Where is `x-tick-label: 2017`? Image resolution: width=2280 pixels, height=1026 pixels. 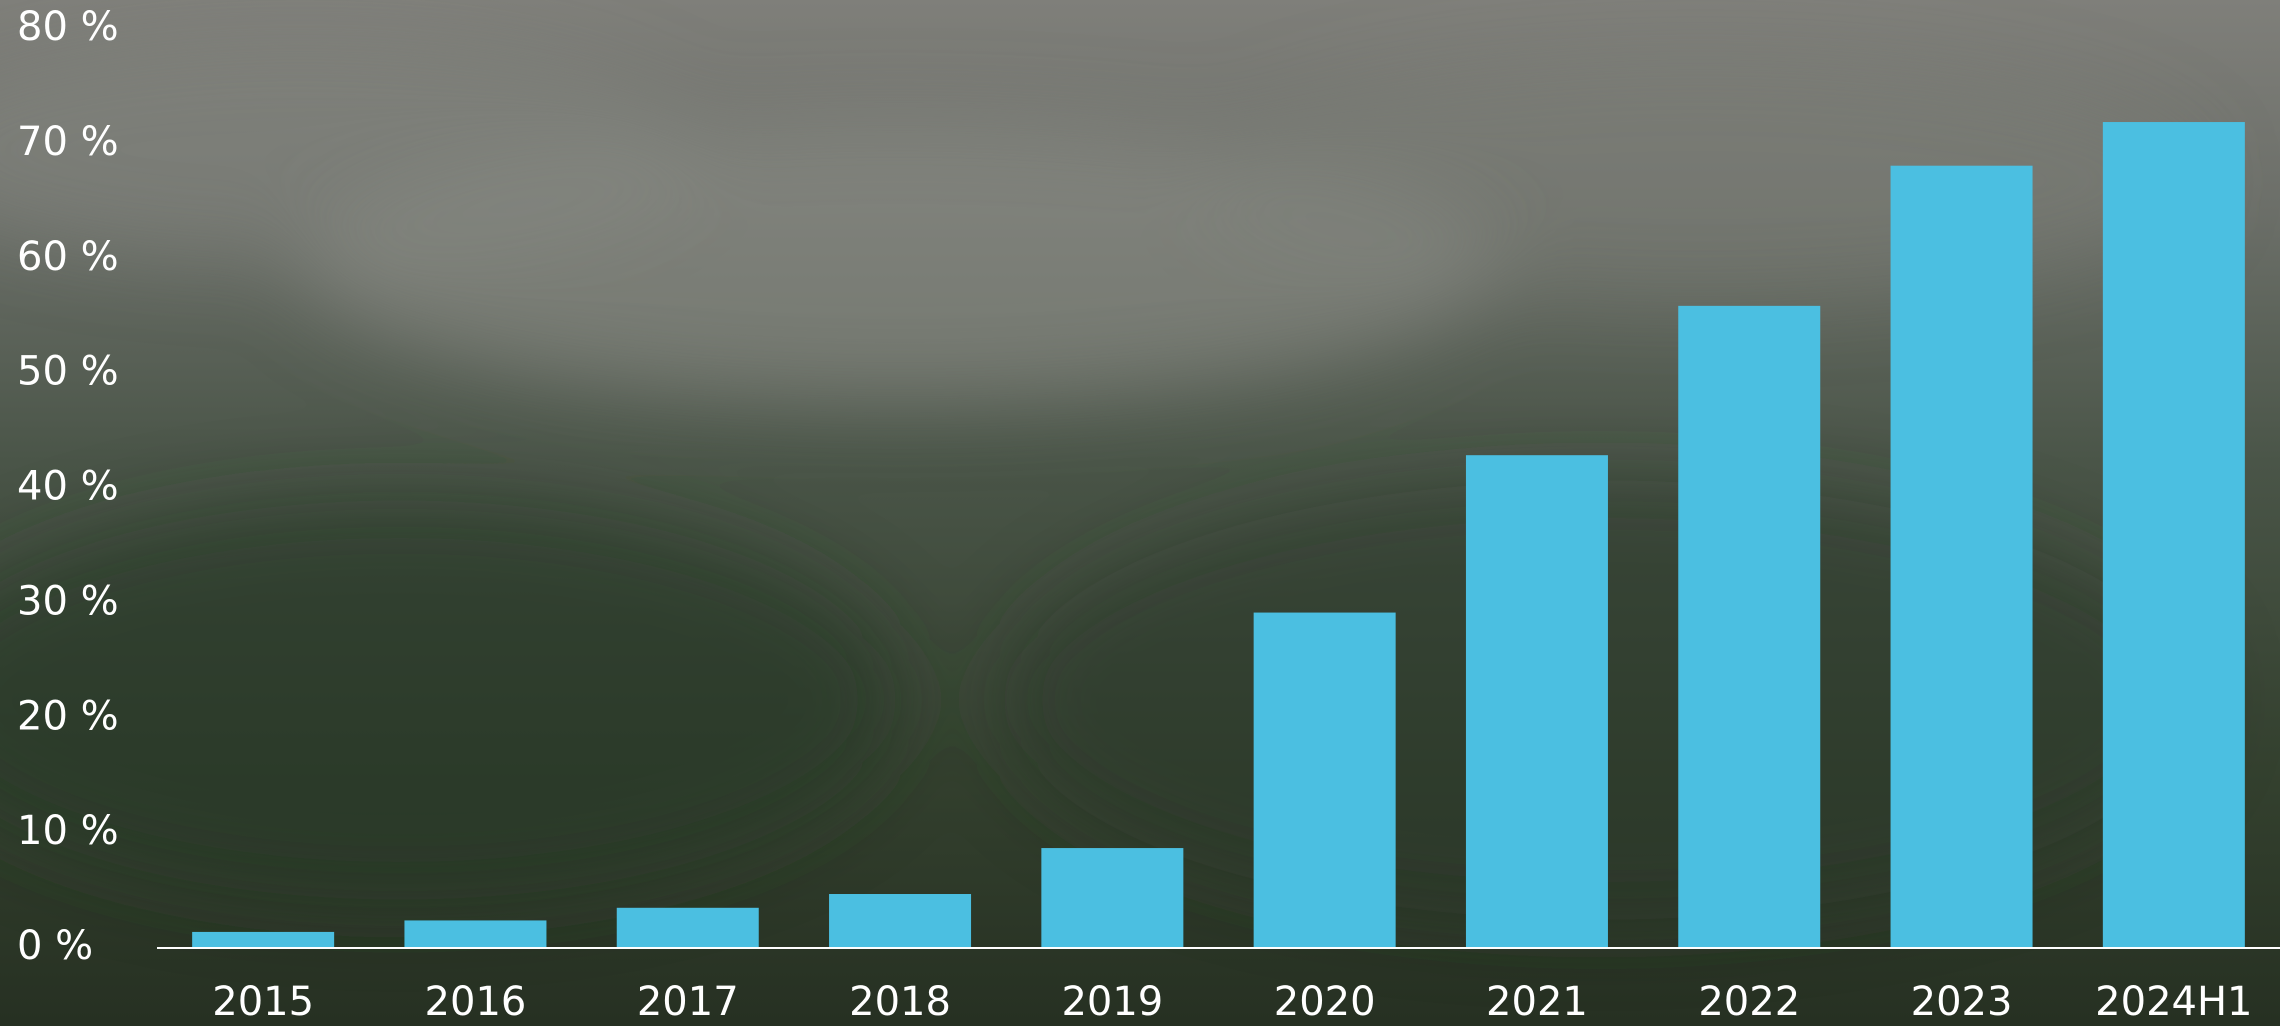
x-tick-label: 2017 is located at coordinates (688, 1002).